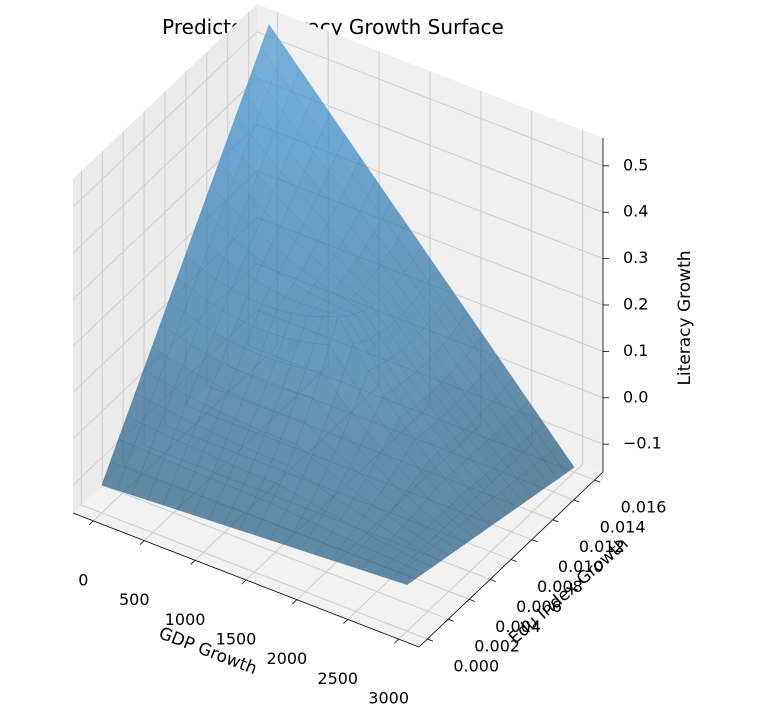 The width and height of the screenshot is (758, 705). What do you see at coordinates (539, 606) in the screenshot?
I see `y-tick-label: 0.006` at bounding box center [539, 606].